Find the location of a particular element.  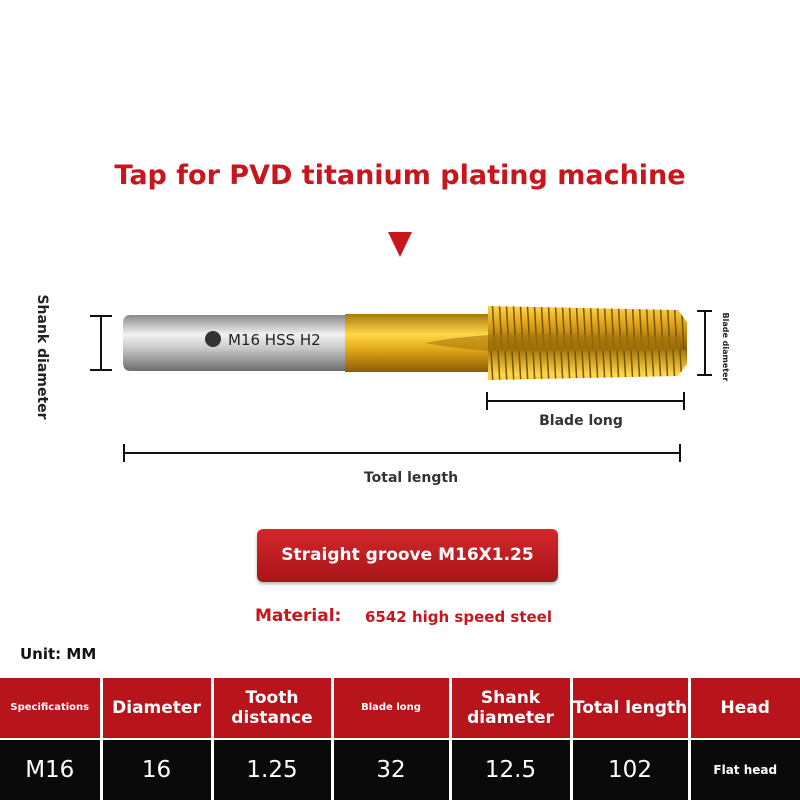

total-length-label: Total length is located at coordinates (411, 478).